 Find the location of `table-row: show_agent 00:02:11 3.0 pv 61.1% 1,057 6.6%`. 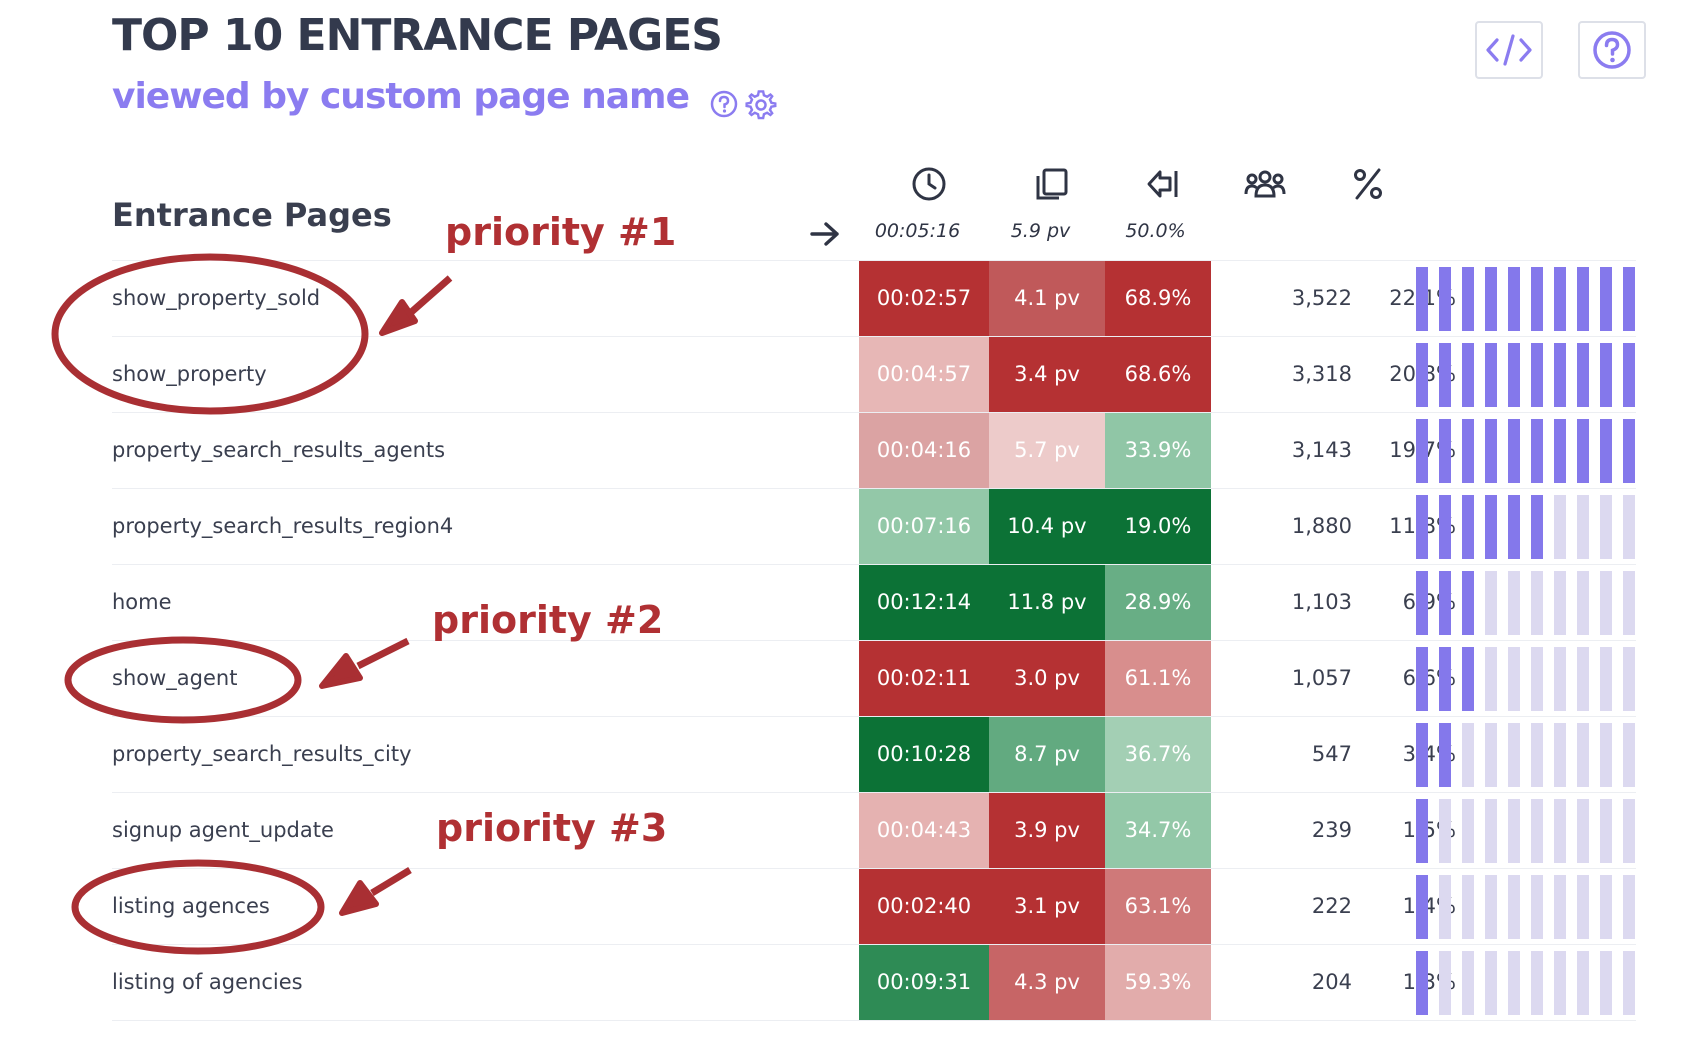

table-row: show_agent 00:02:11 3.0 pv 61.1% 1,057 6.6% is located at coordinates (874, 678).